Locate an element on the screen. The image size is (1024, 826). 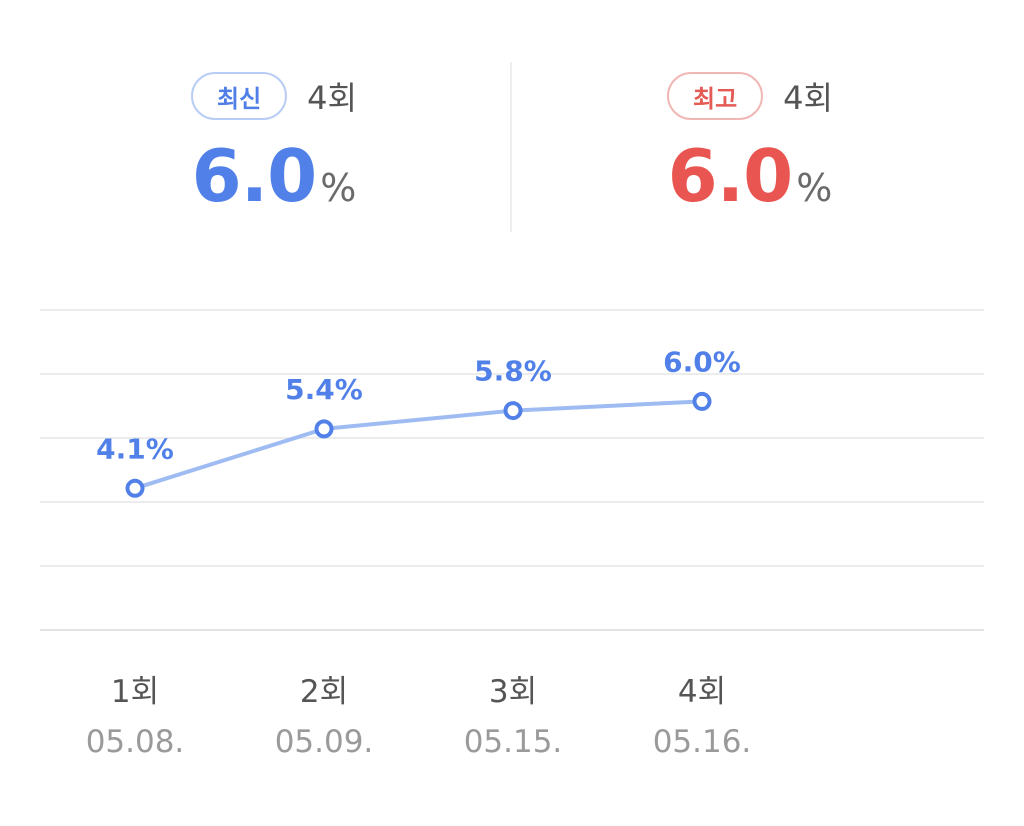
best-value-row: 6.0 % is located at coordinates (750, 176).